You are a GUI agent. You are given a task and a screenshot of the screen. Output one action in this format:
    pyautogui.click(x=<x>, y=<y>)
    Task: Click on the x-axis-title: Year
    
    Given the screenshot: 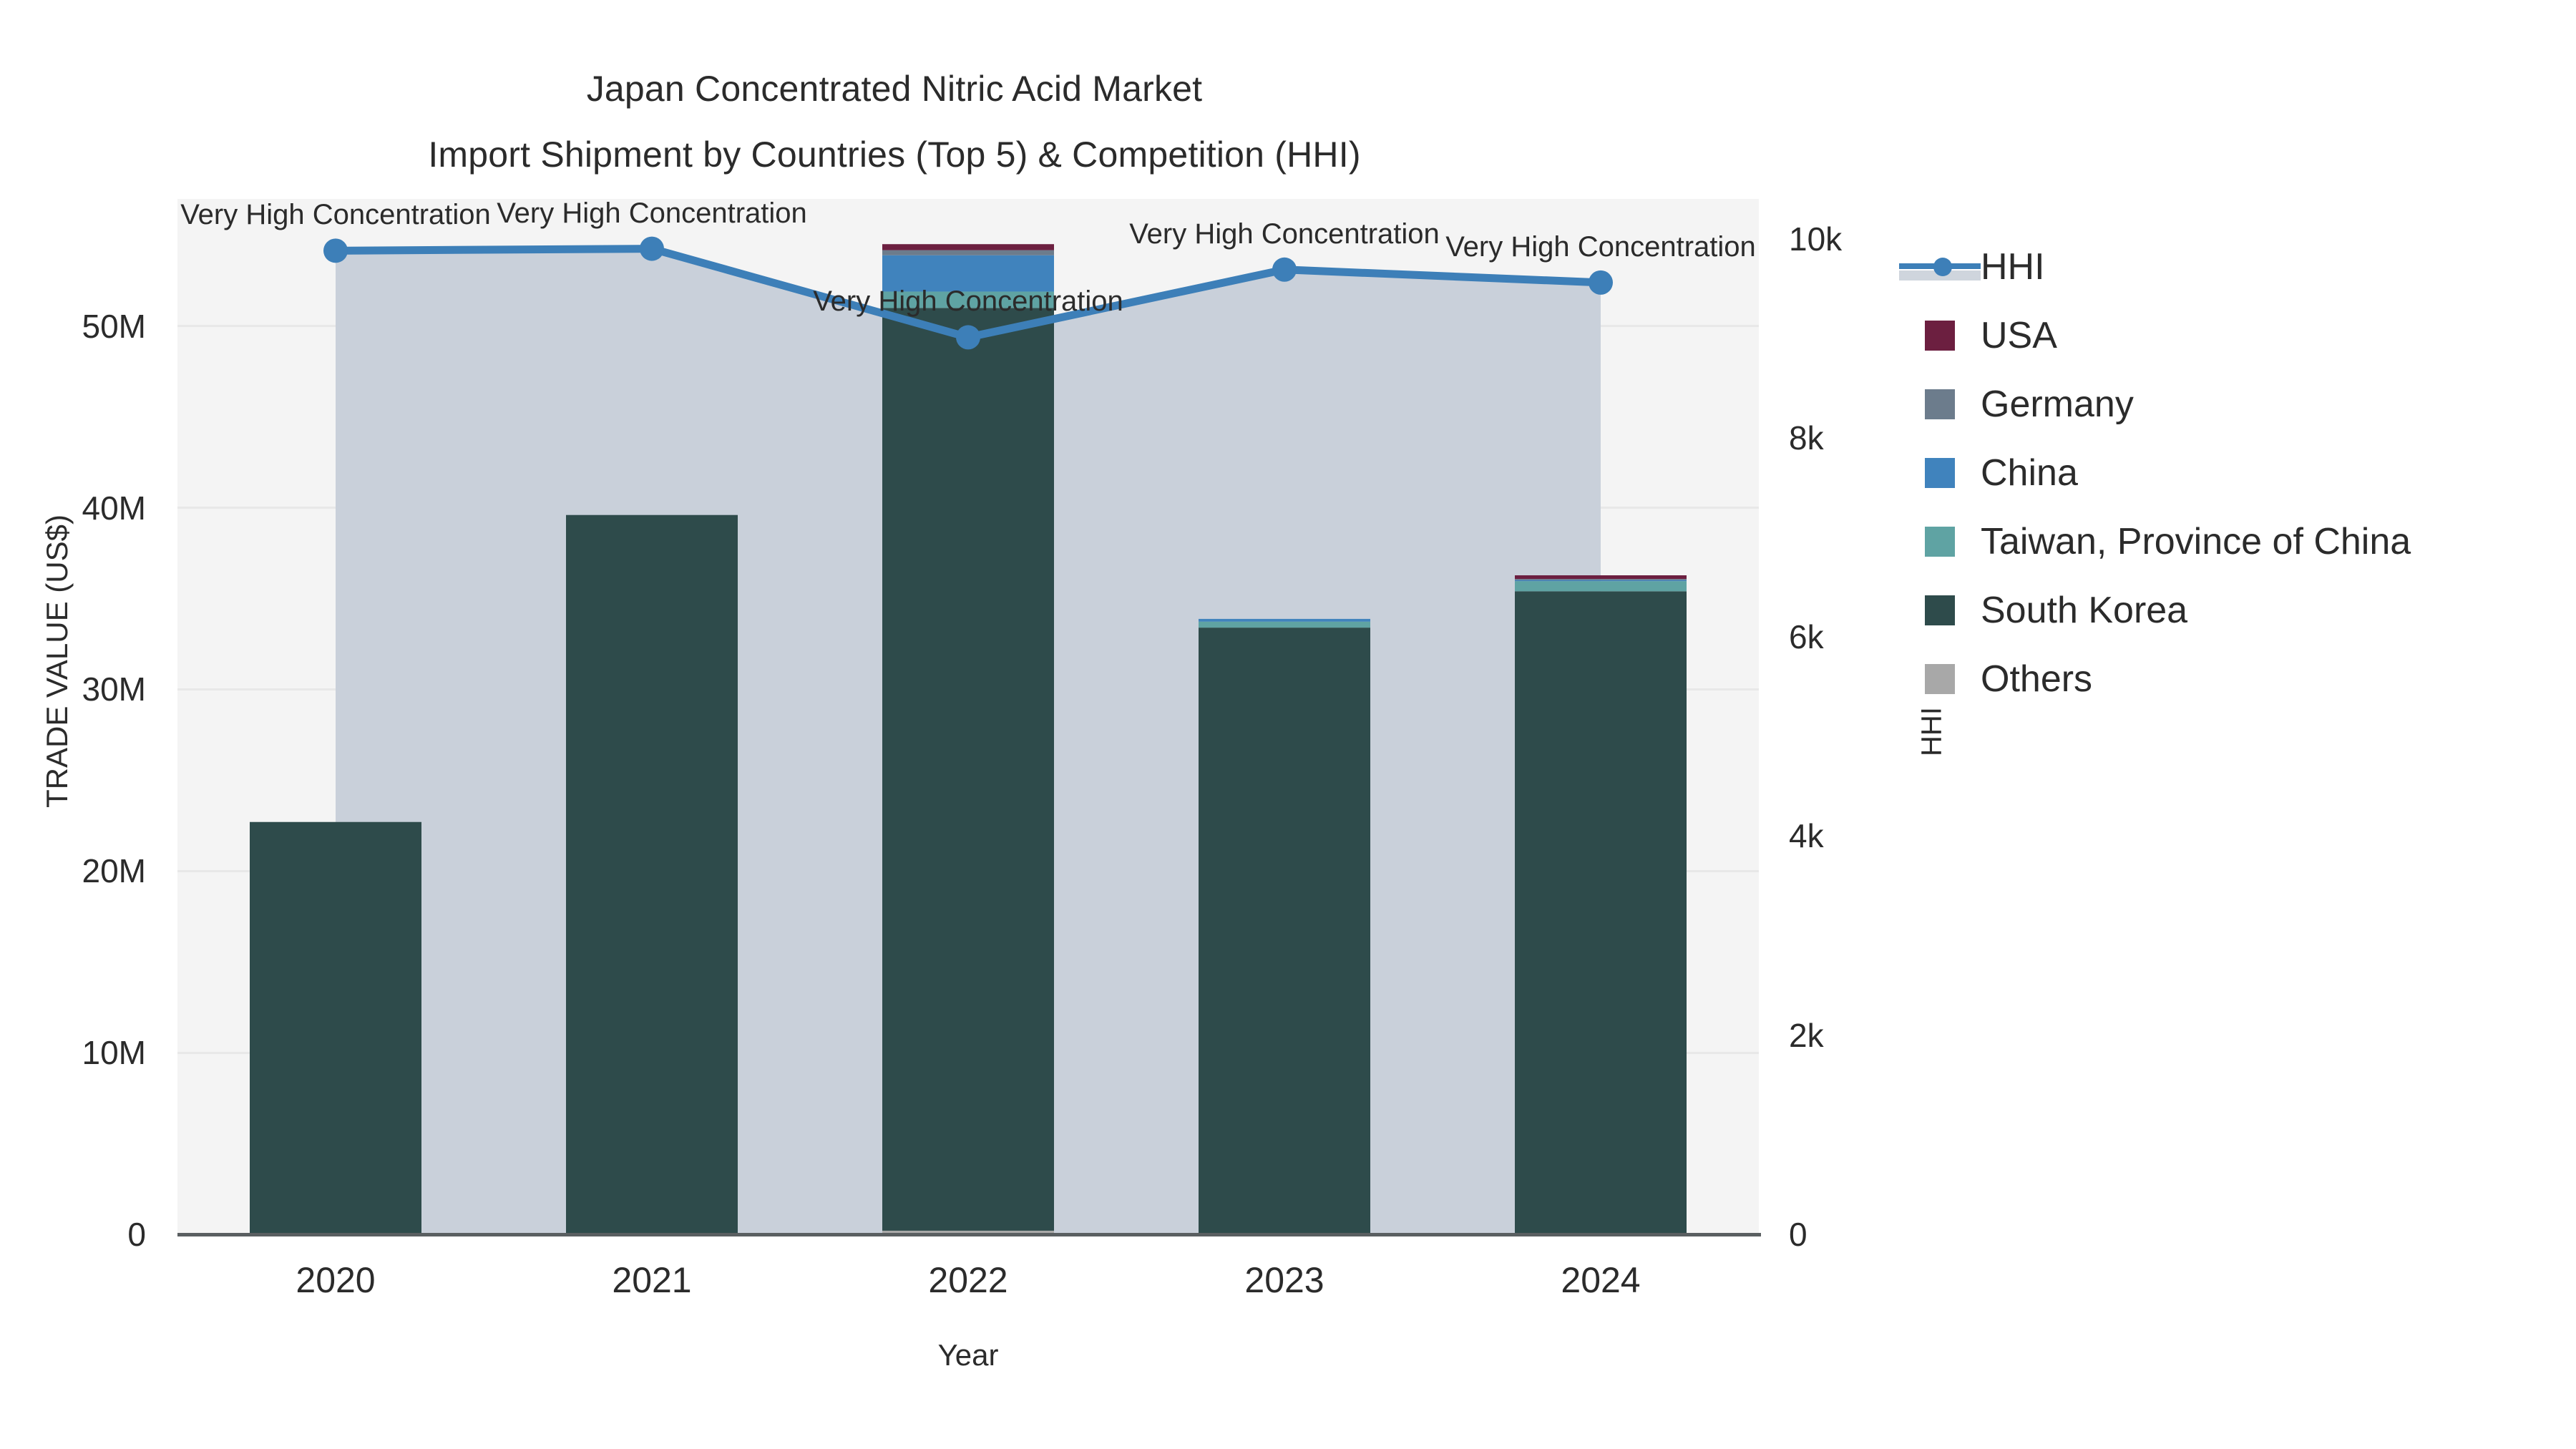 What is the action you would take?
    pyautogui.click(x=968, y=1355)
    